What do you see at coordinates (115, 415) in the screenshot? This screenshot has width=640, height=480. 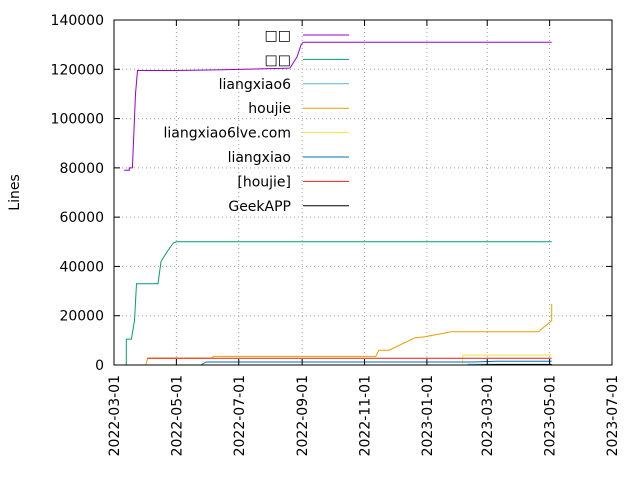 I see `x-tick-label: 2022-03-01` at bounding box center [115, 415].